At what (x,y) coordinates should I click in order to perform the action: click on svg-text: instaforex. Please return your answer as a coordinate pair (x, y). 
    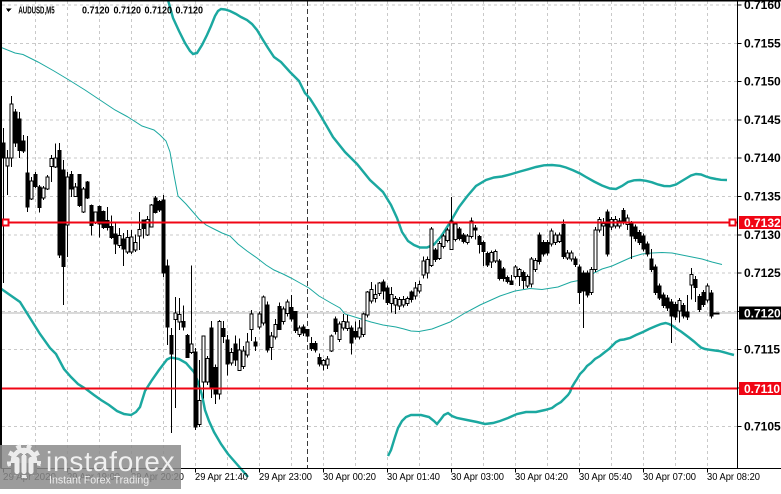
    Looking at the image, I should click on (110, 461).